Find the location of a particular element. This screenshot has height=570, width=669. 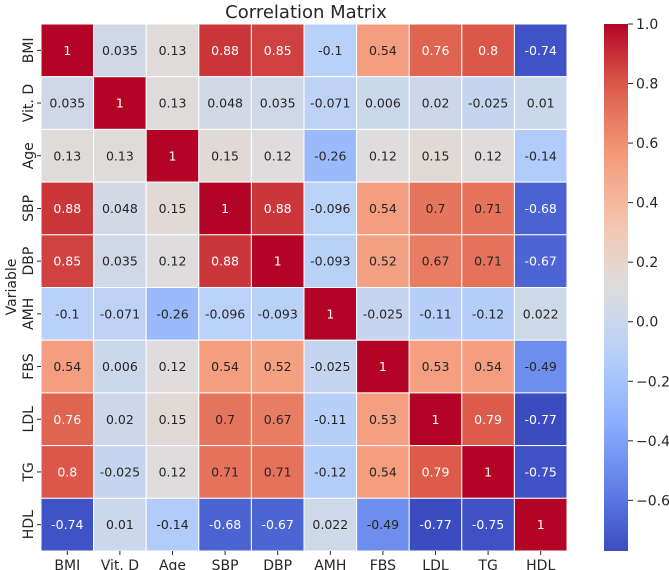

cell-value-label: 0.79 is located at coordinates (436, 471).